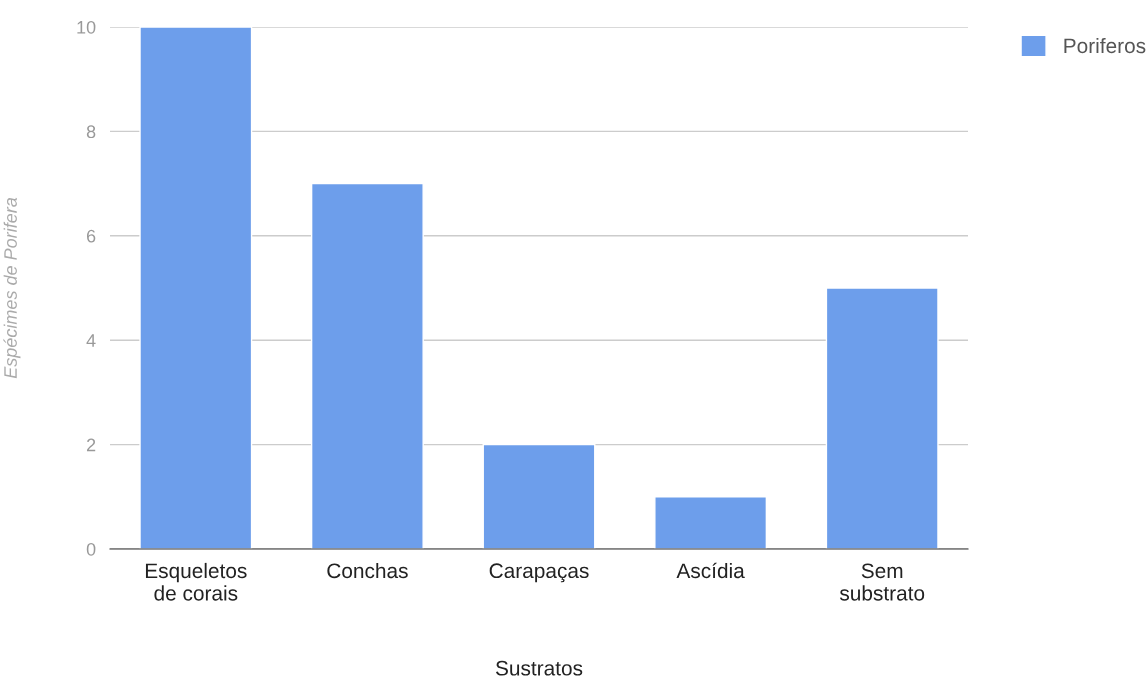 This screenshot has height=684, width=1147. Describe the element at coordinates (710, 570) in the screenshot. I see `x-tick-label: Ascídia` at that location.